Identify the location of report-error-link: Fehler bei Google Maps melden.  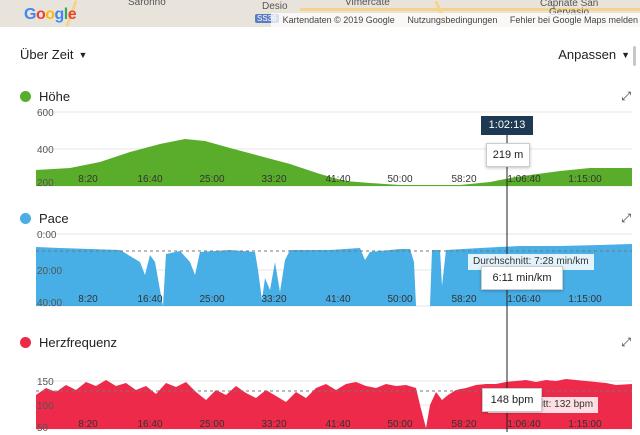
(573, 20).